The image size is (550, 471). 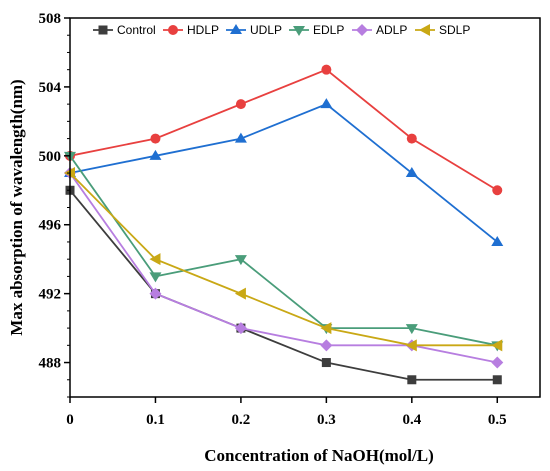 What do you see at coordinates (326, 420) in the screenshot?
I see `x-tick-label: 0.3` at bounding box center [326, 420].